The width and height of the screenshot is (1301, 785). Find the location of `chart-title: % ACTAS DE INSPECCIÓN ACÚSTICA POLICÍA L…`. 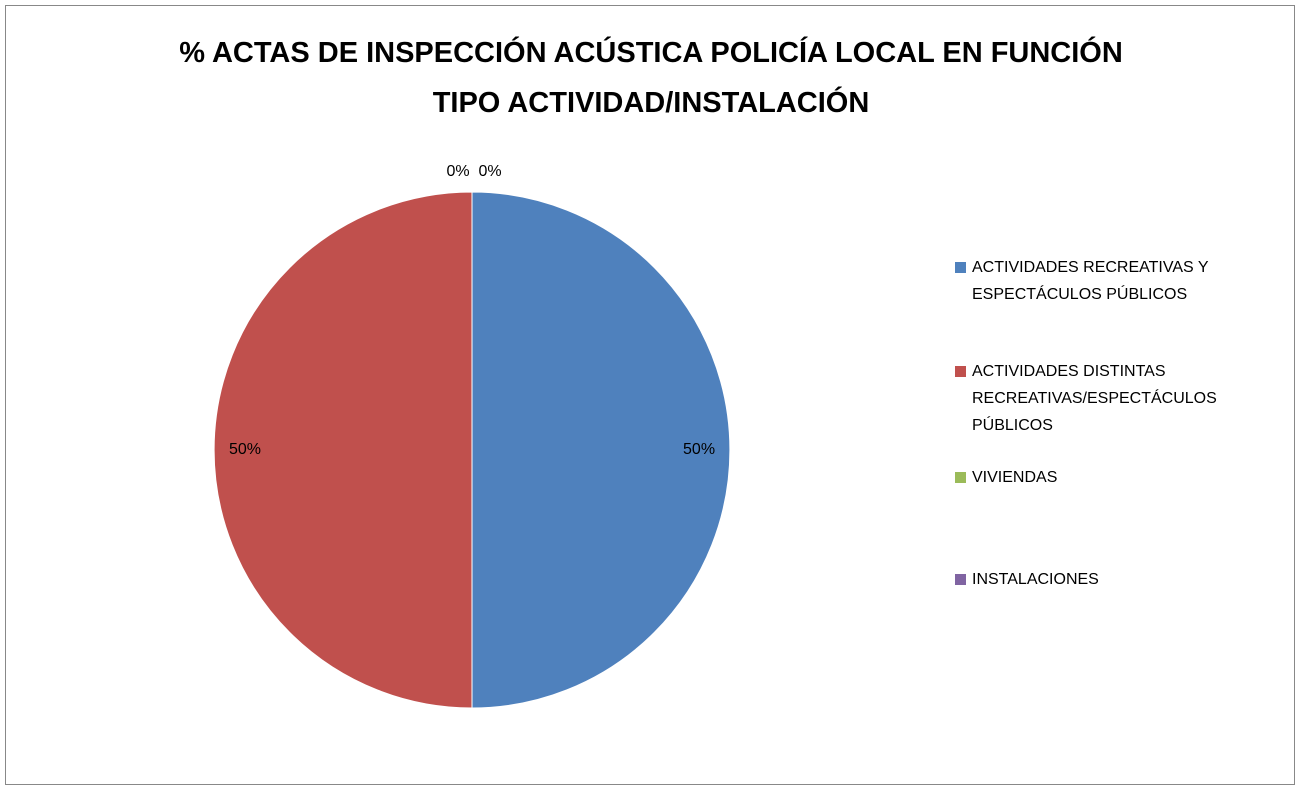

chart-title: % ACTAS DE INSPECCIÓN ACÚSTICA POLICÍA L… is located at coordinates (651, 78).